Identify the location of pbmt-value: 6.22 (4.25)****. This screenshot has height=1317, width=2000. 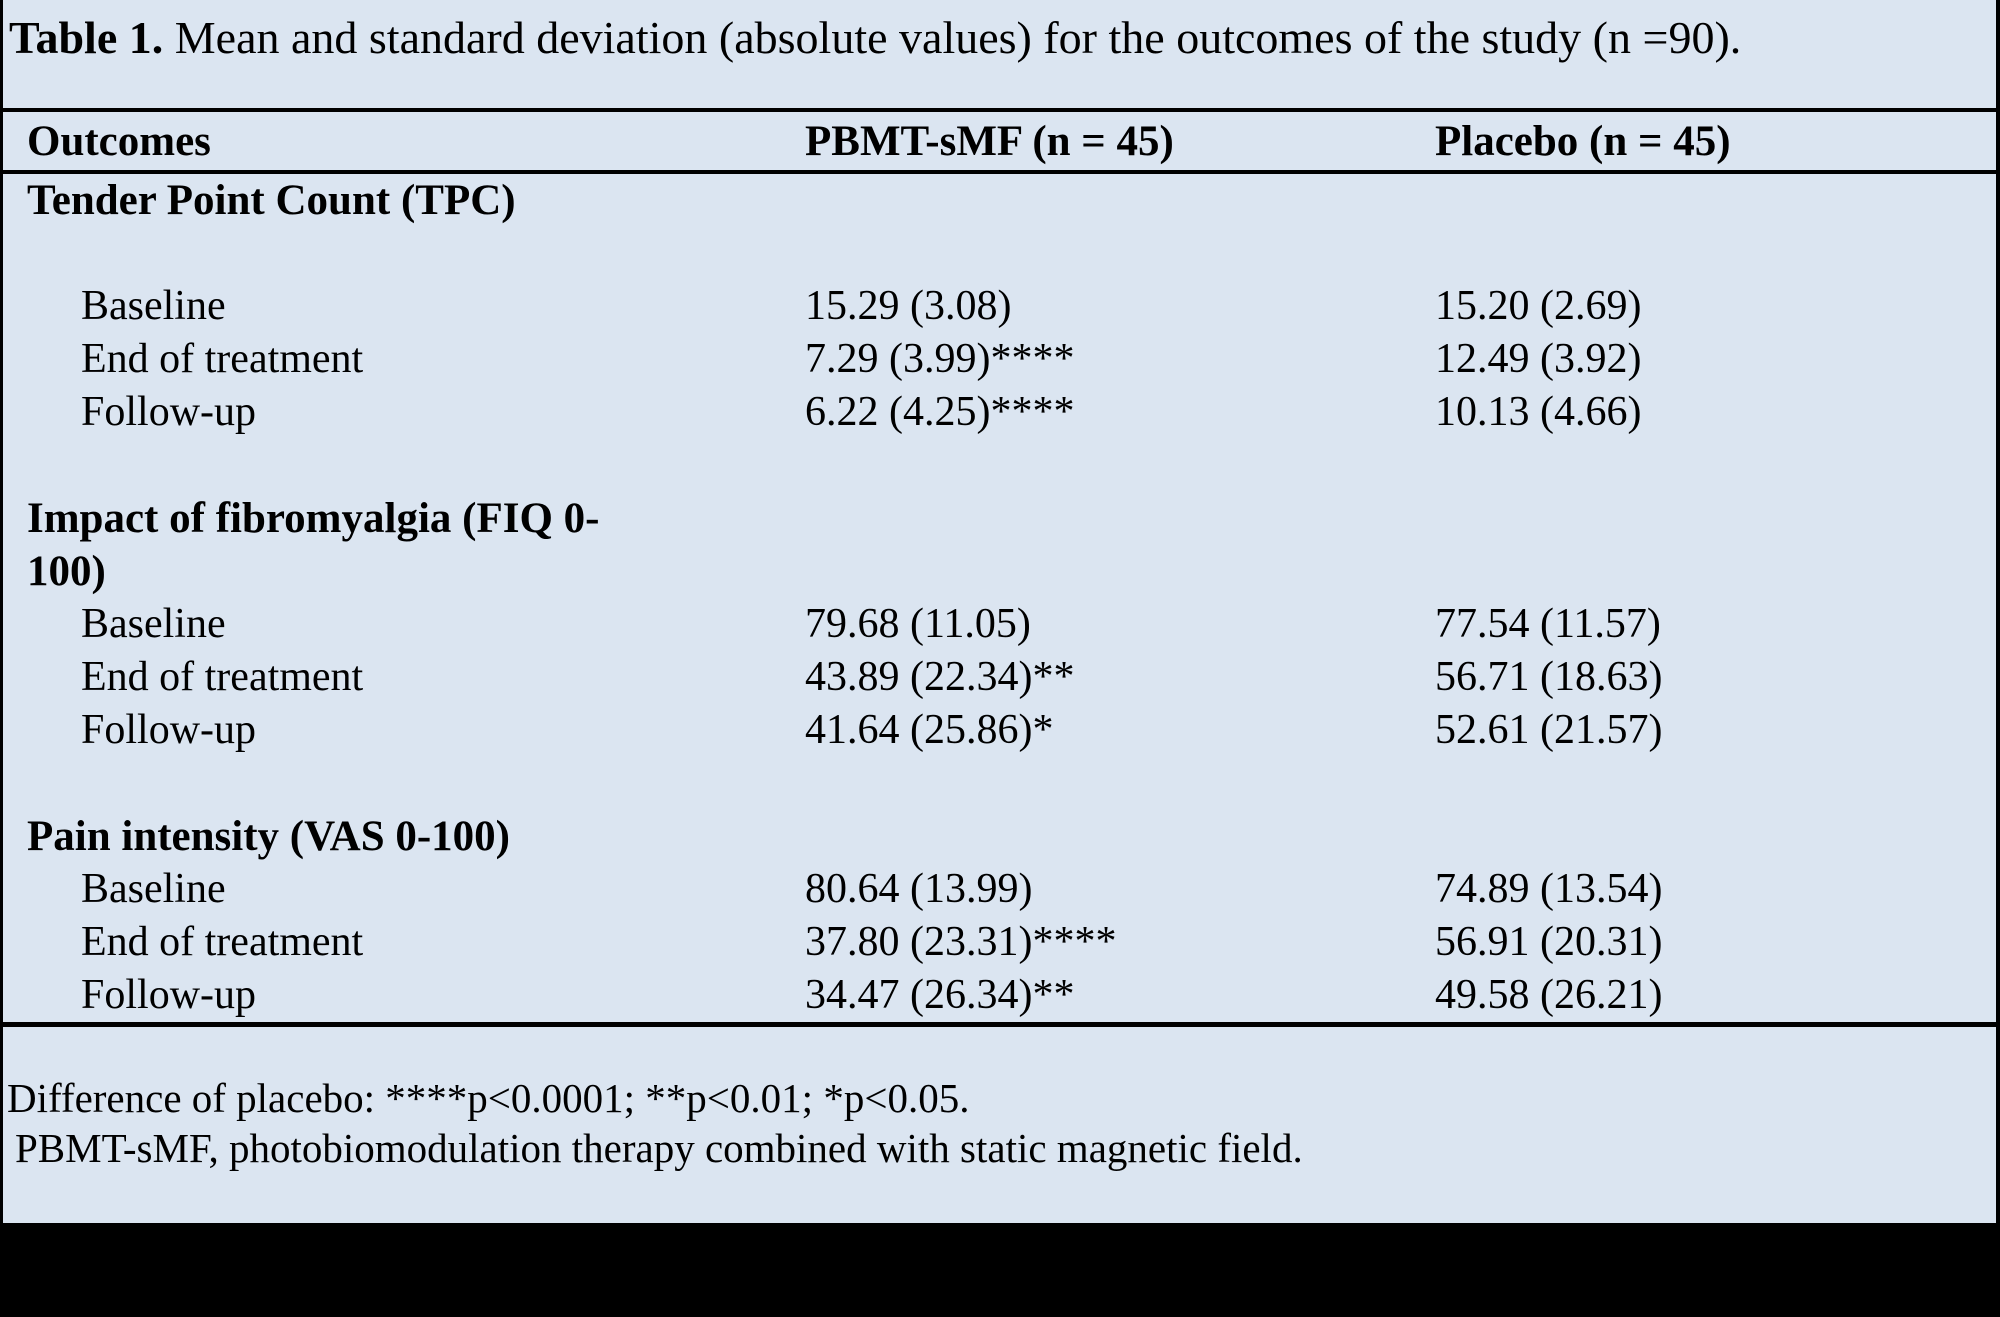
(940, 412).